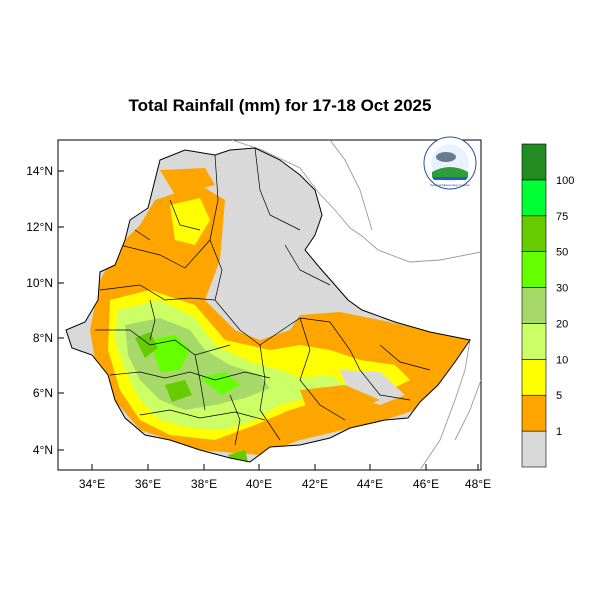 Image resolution: width=600 pixels, height=600 pixels. What do you see at coordinates (450, 185) in the screenshot?
I see `logo-text: National Meteorology Institute` at bounding box center [450, 185].